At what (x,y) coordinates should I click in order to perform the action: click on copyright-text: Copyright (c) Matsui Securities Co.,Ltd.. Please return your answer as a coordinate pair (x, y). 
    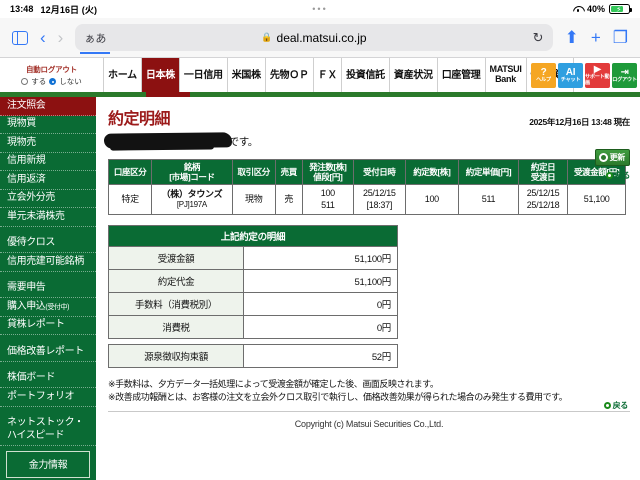
    Looking at the image, I should click on (369, 423).